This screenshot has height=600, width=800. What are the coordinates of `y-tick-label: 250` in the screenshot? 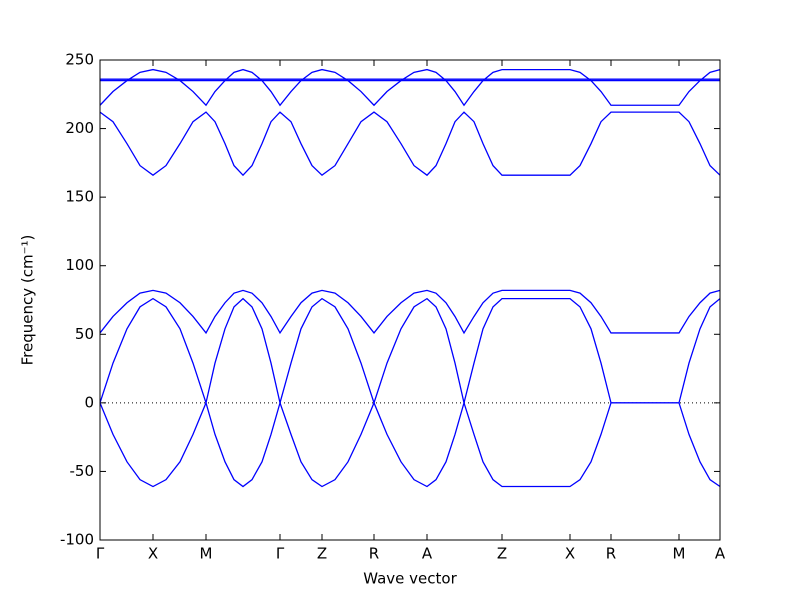 It's located at (79, 60).